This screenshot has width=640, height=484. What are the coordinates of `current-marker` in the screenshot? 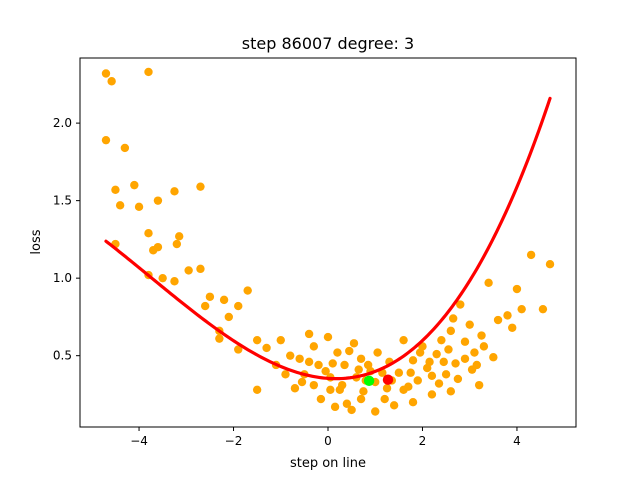 It's located at (388, 379).